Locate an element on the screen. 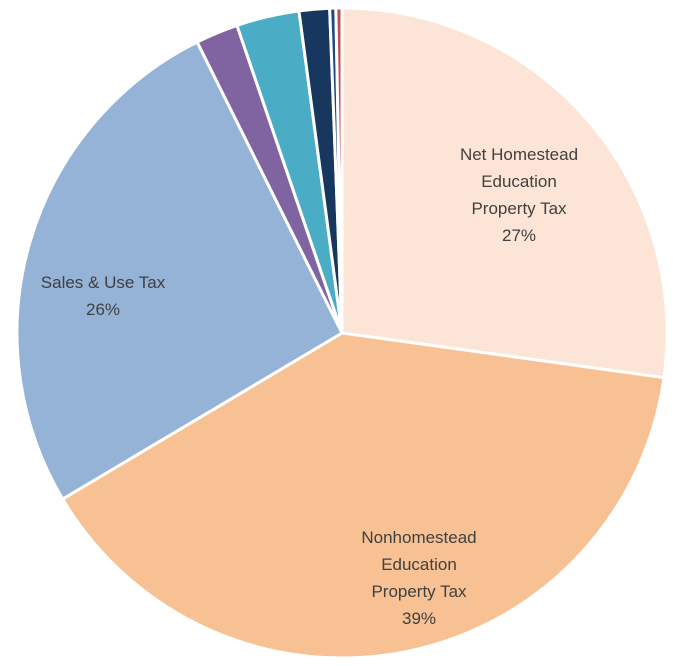 The height and width of the screenshot is (666, 685). slice-label-line: Sales & Use Tax is located at coordinates (103, 282).